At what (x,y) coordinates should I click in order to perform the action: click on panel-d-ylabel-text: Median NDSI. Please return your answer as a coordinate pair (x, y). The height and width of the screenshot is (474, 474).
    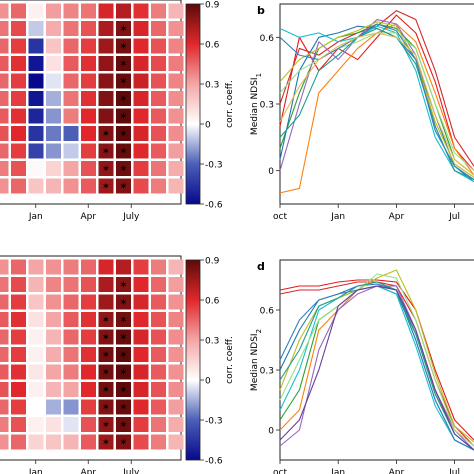
    Looking at the image, I should click on (255, 362).